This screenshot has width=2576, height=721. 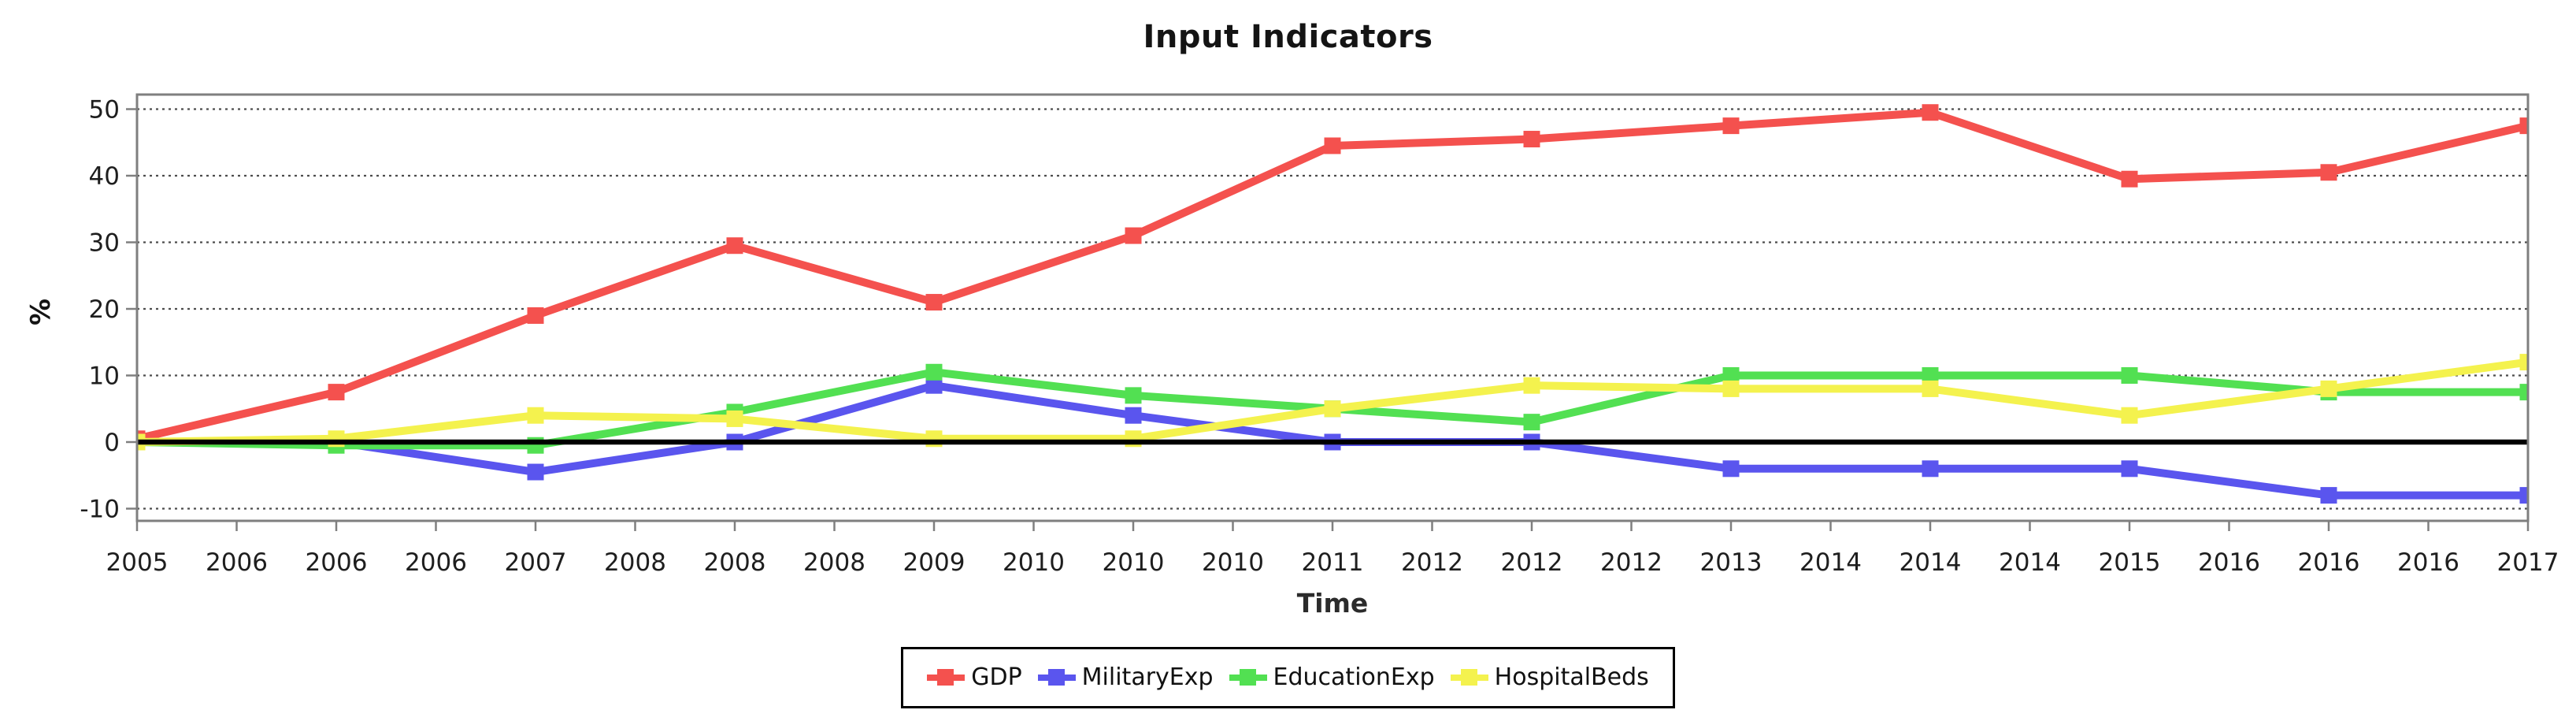 I want to click on x-tick-label: 2013, so click(x=1731, y=563).